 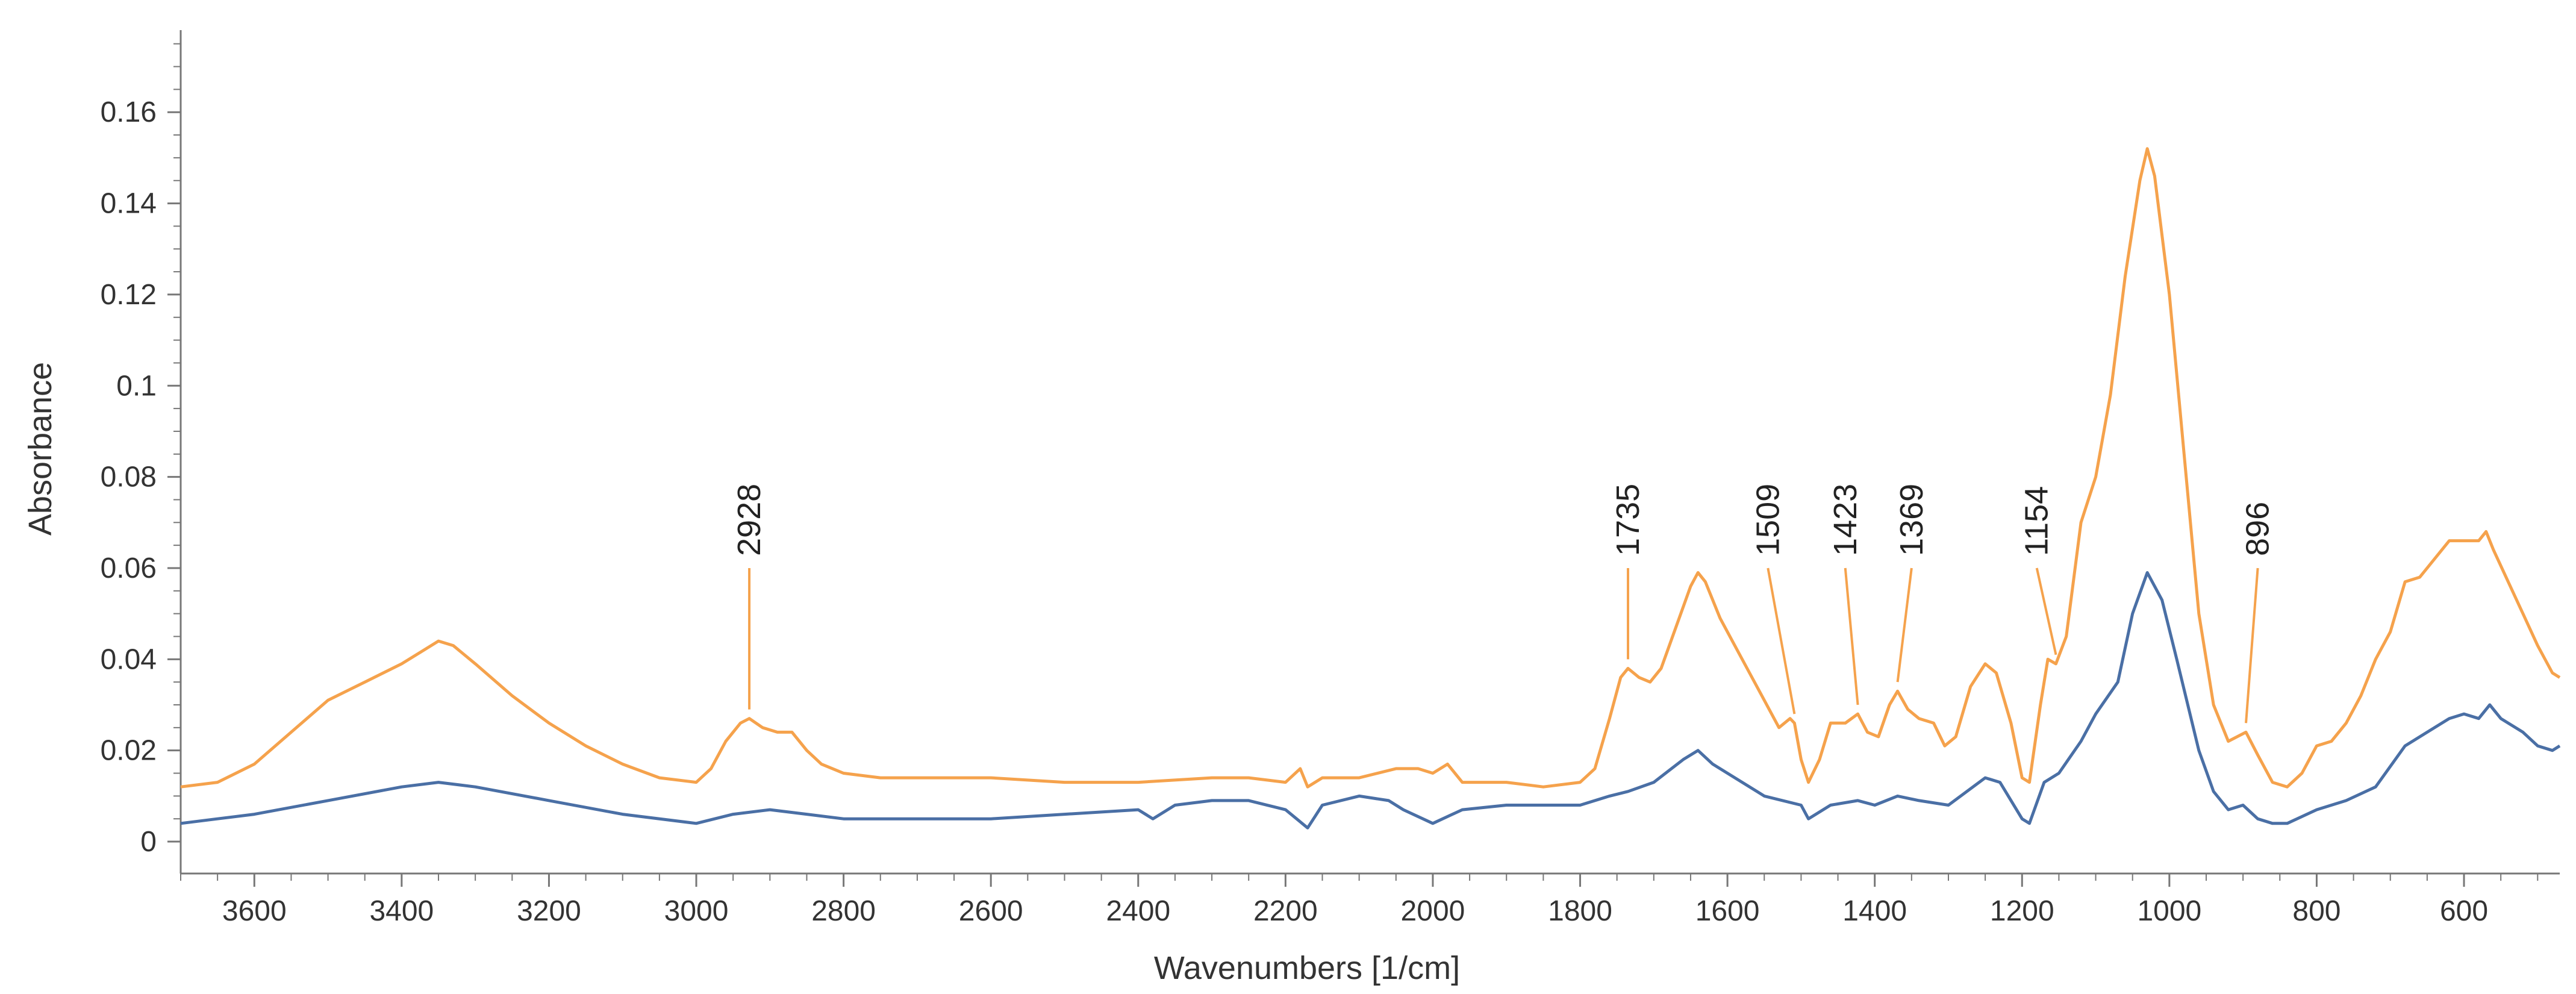 I want to click on x-tick-label: 1400, so click(x=1874, y=911).